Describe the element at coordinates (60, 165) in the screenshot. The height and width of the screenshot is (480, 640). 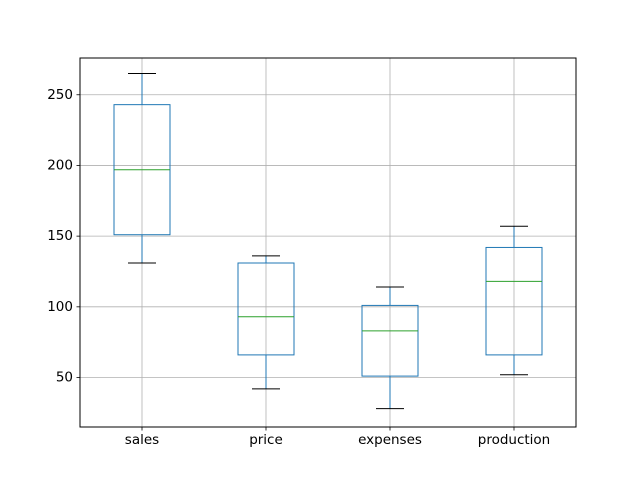
I see `y-tick-label: 200` at that location.